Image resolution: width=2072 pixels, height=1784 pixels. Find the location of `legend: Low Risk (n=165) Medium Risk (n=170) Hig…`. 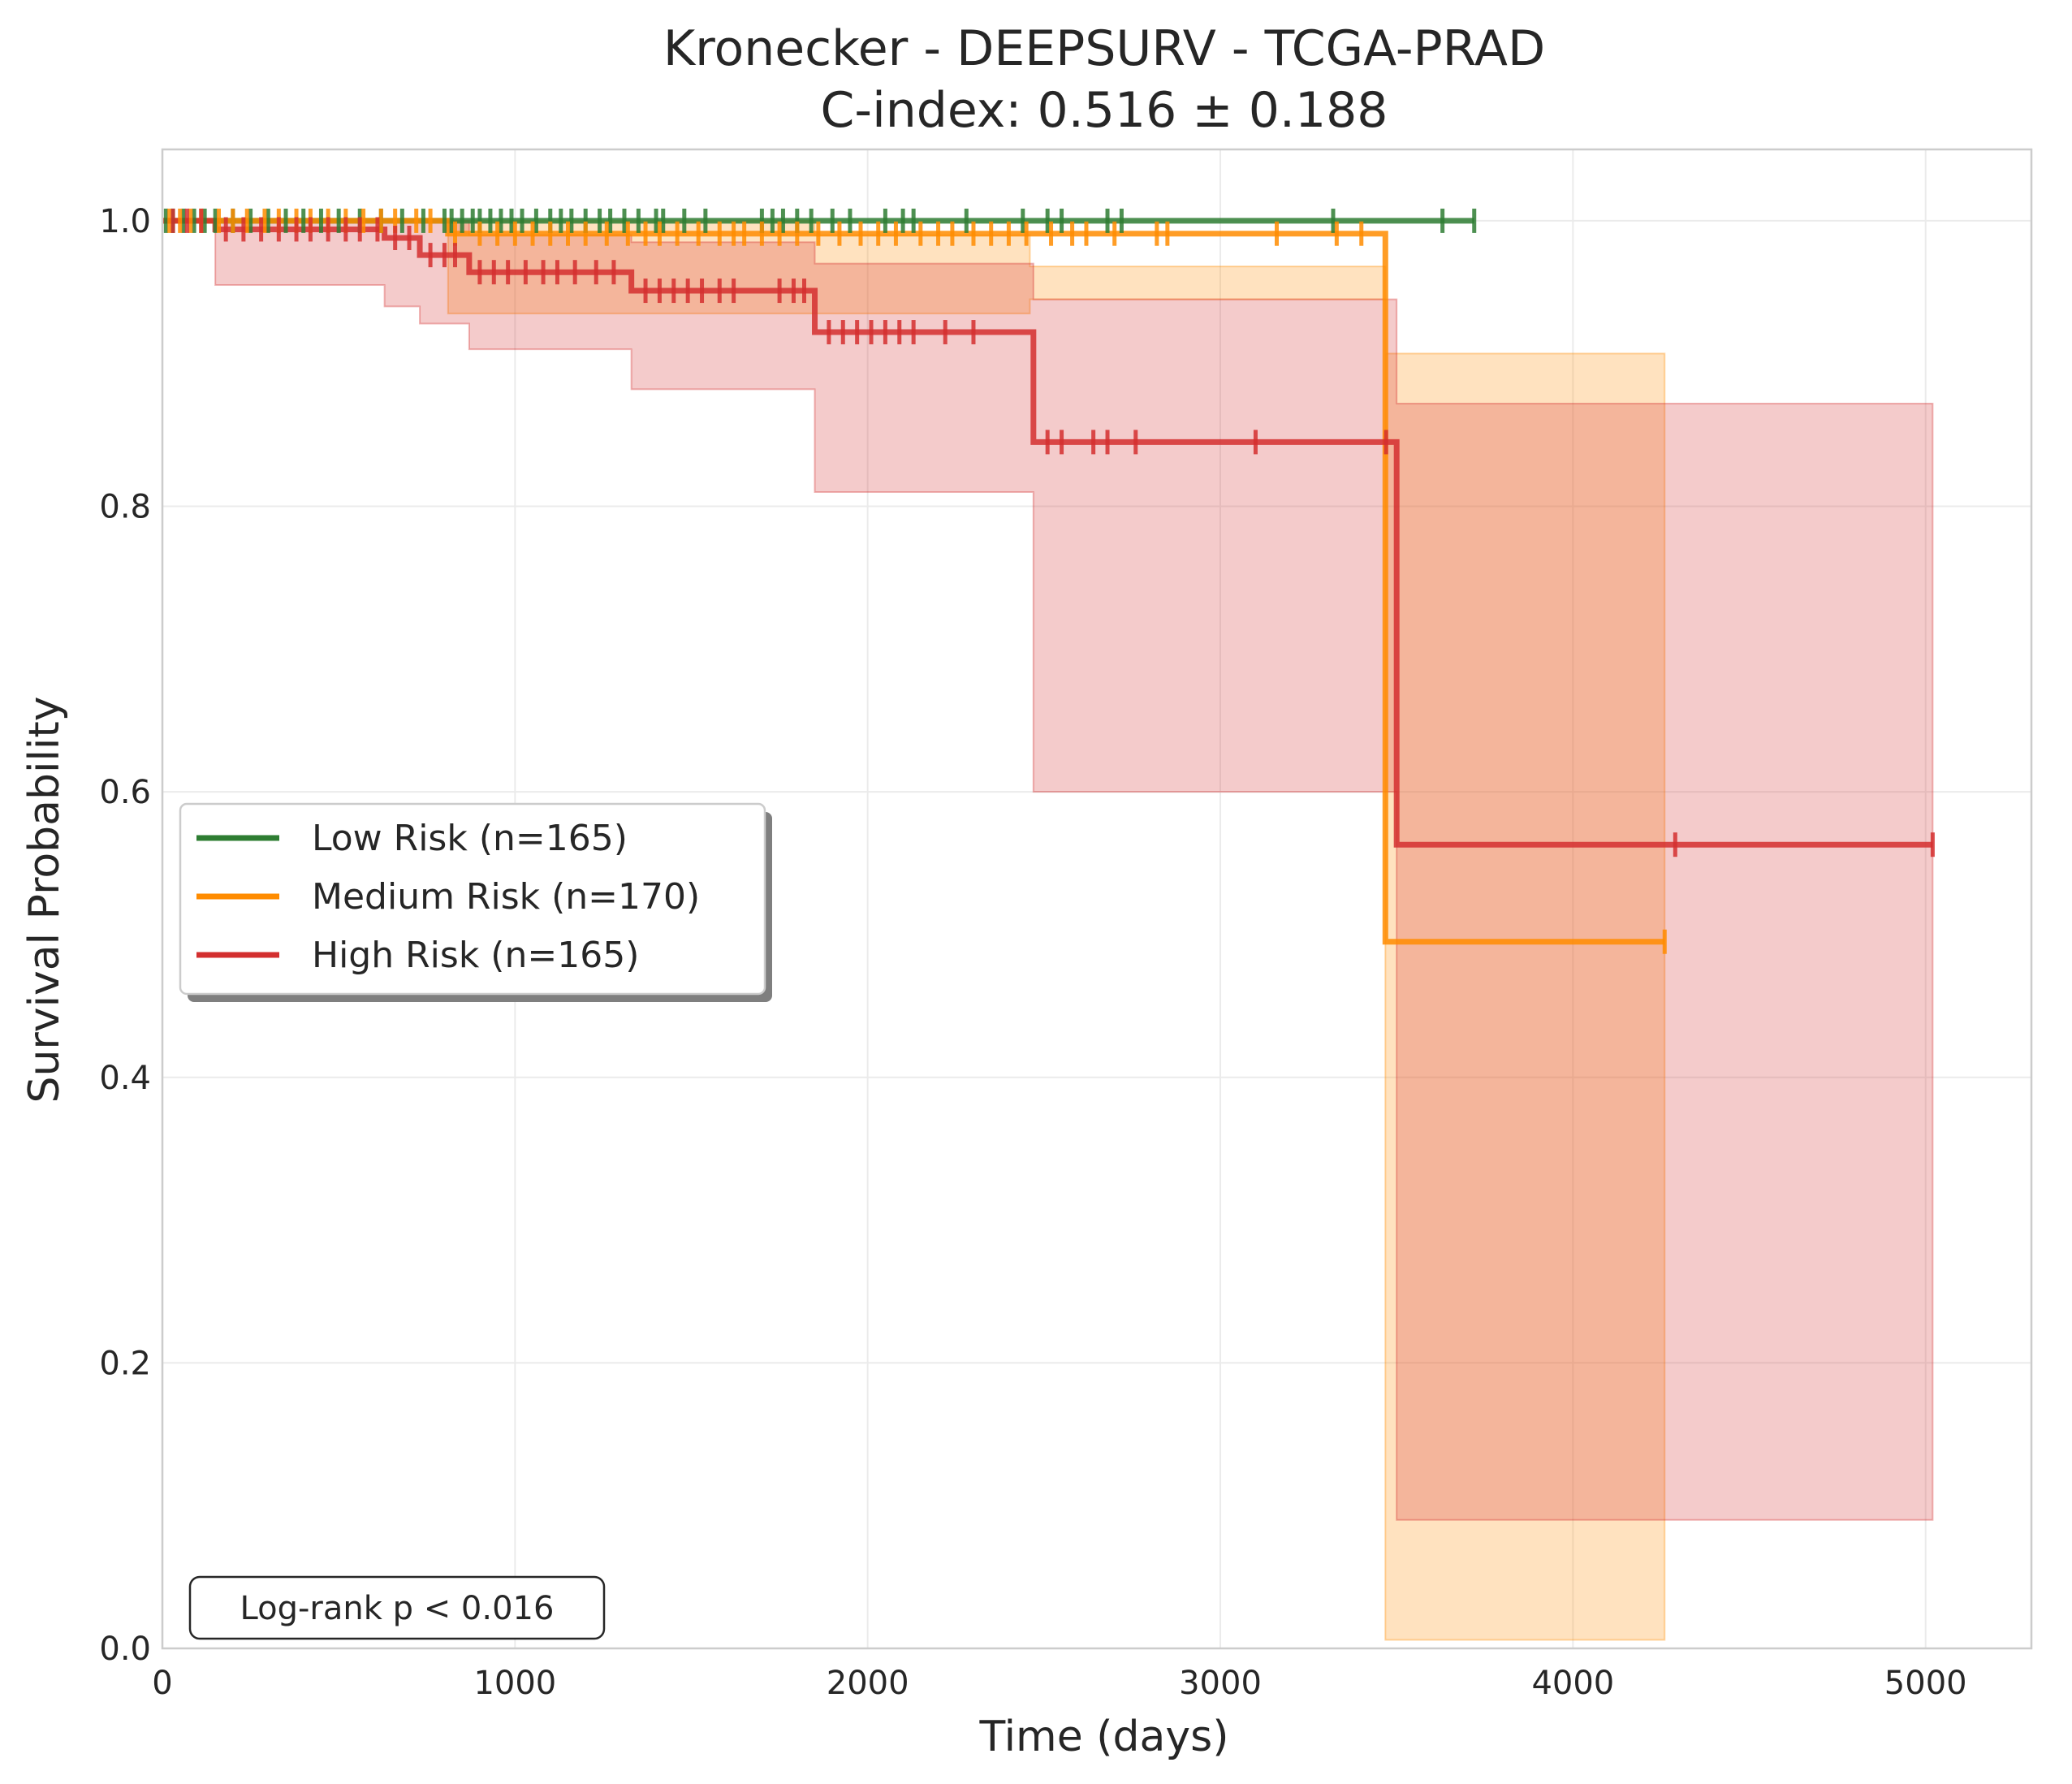

legend: Low Risk (n=165) Medium Risk (n=170) Hig… is located at coordinates (476, 902).